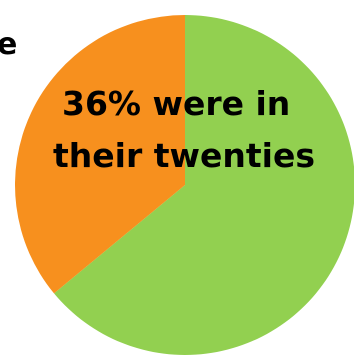 The height and width of the screenshot is (356, 354). What do you see at coordinates (8, 44) in the screenshot?
I see `edge-fragment-text: e` at bounding box center [8, 44].